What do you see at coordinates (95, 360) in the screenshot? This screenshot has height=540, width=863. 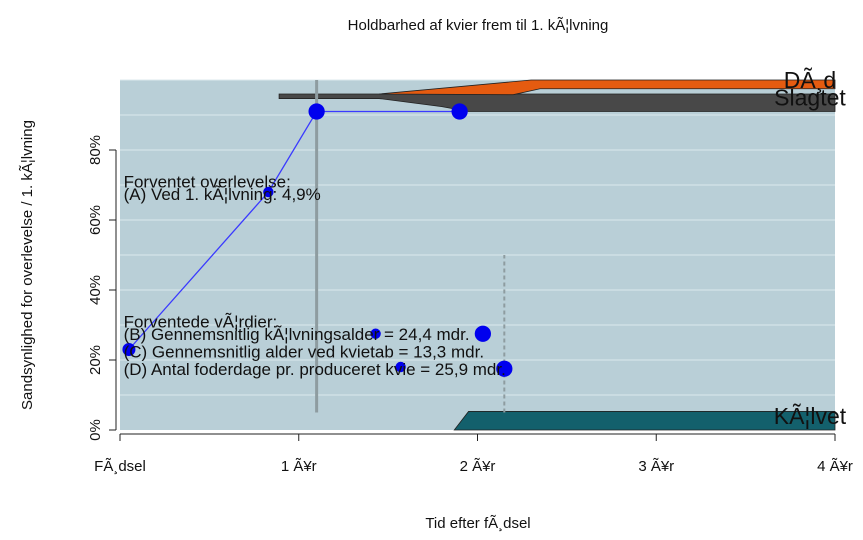 I see `y-tick-label: 20%` at bounding box center [95, 360].